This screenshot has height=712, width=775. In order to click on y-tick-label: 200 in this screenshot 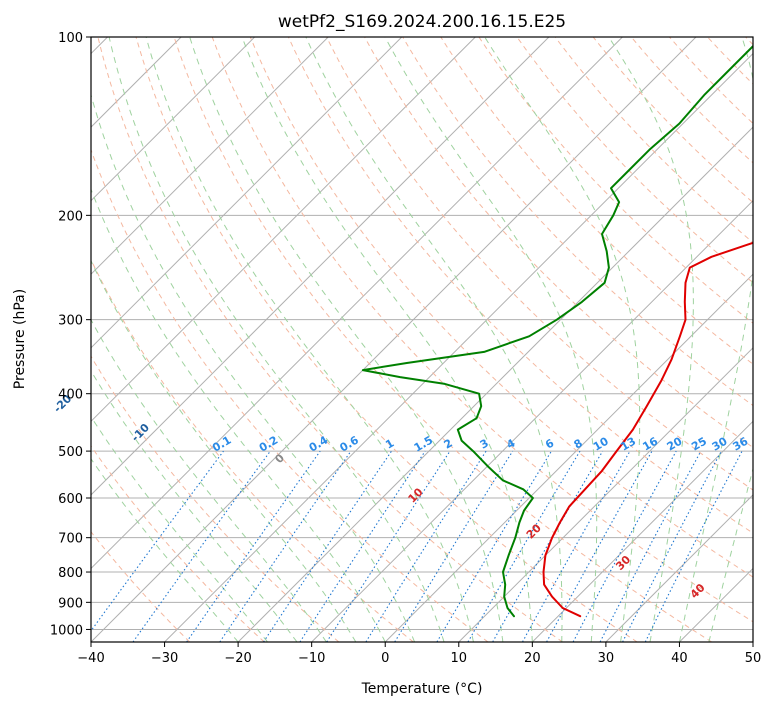, I will do `click(70, 216)`.